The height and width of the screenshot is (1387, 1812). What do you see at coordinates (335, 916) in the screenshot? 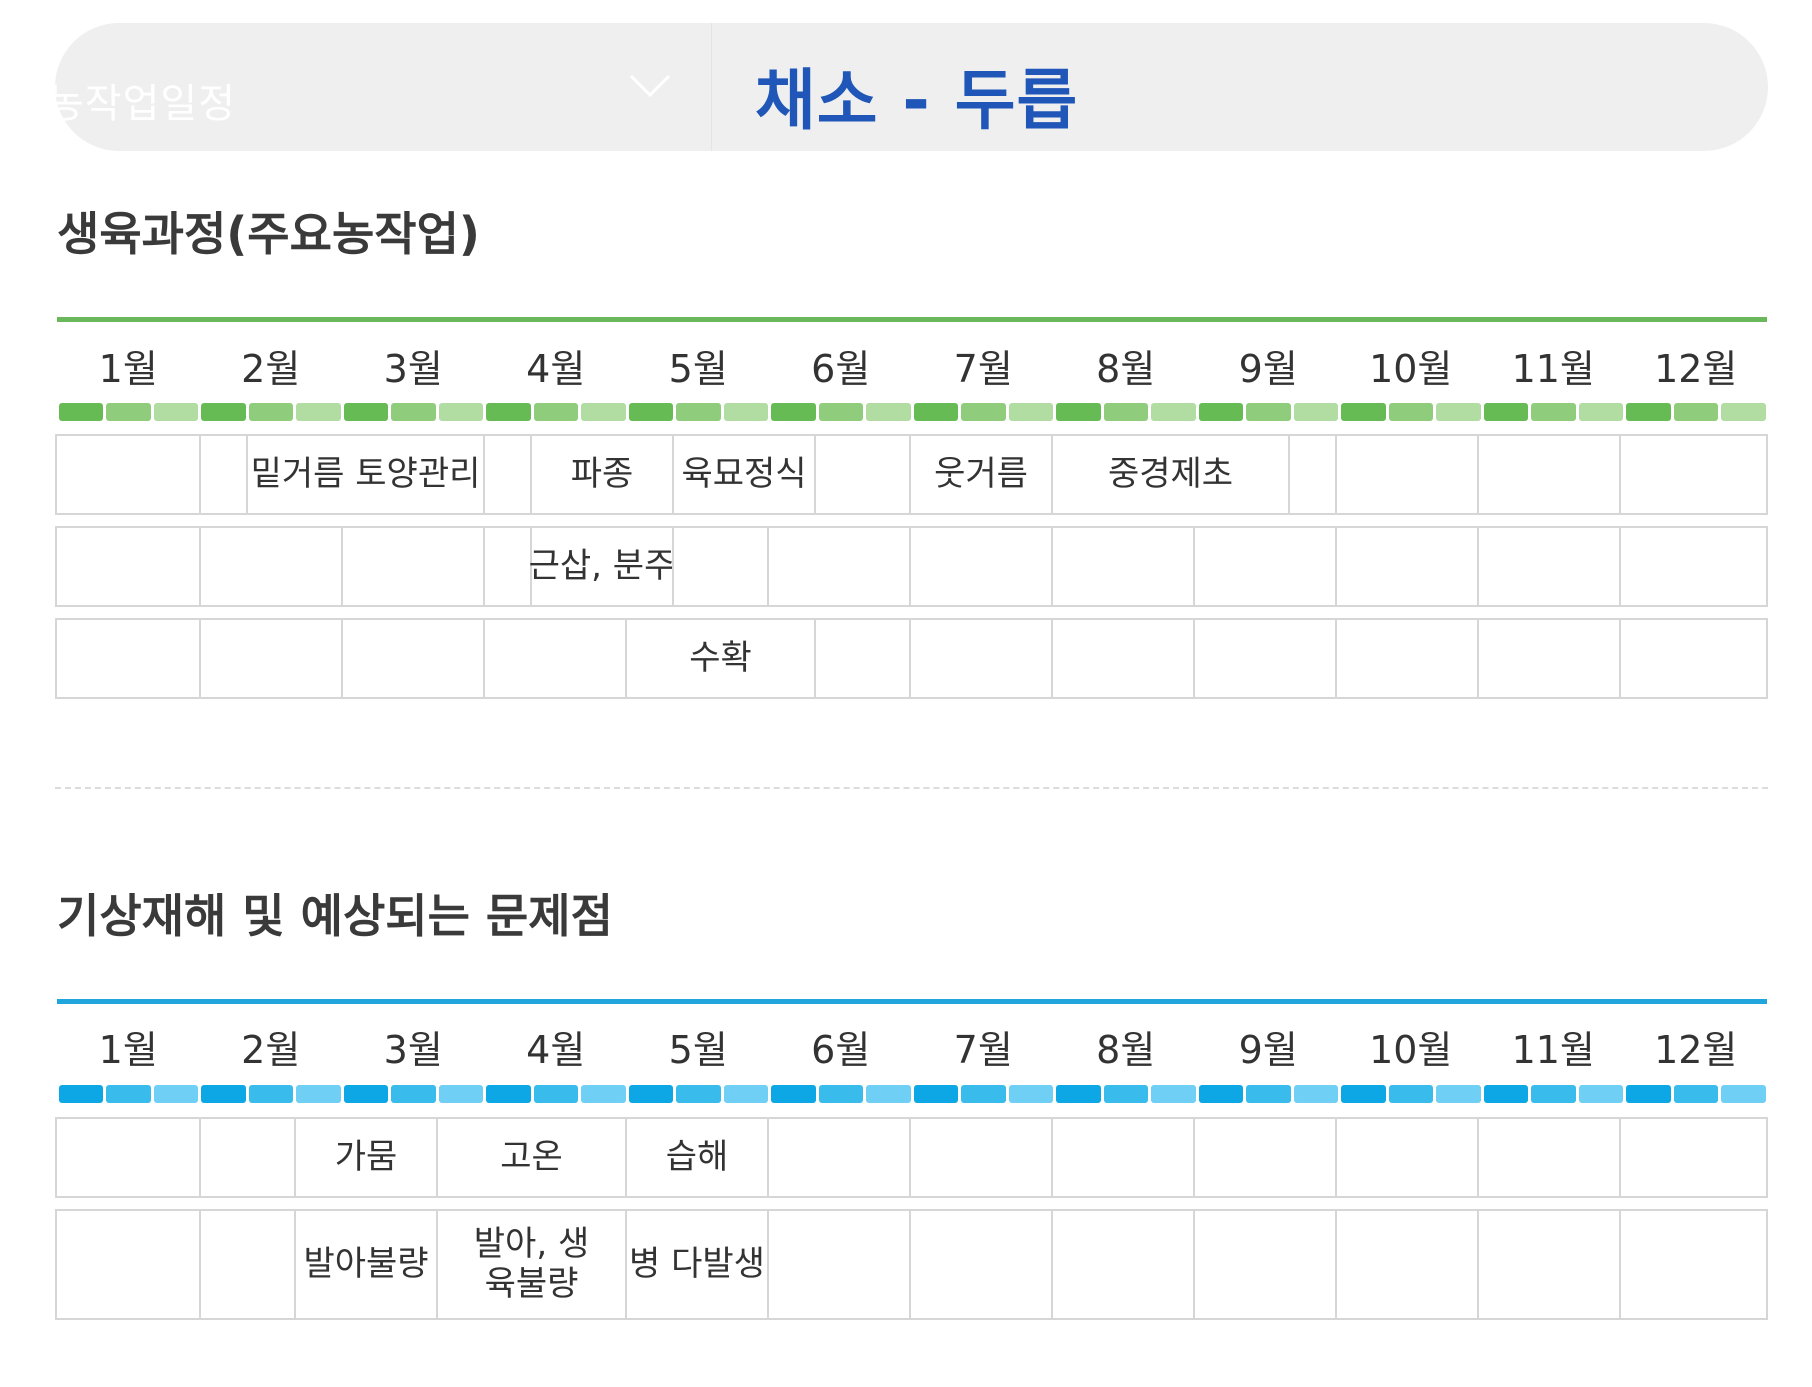
I see `weather-section-title: 기상재해 및 예상되는 문제점` at bounding box center [335, 916].